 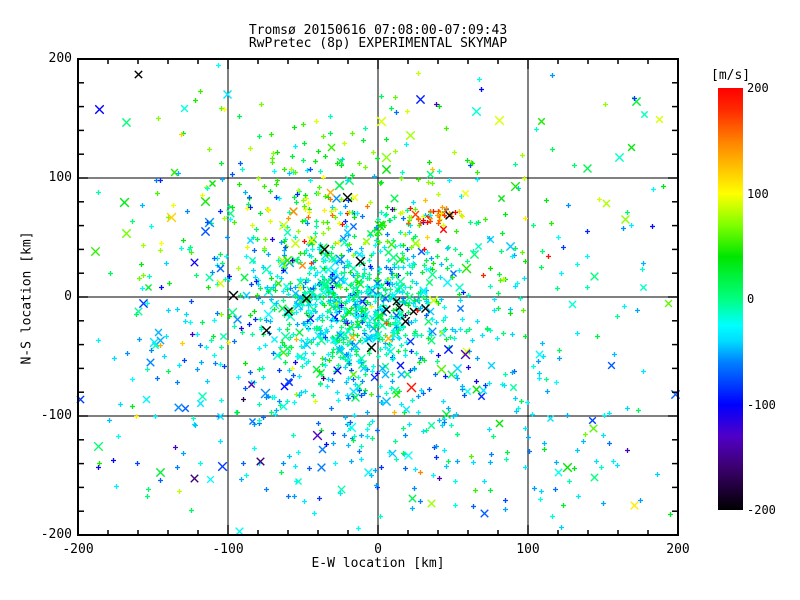 I want to click on colorbar-tick-label: 0, so click(x=751, y=299).